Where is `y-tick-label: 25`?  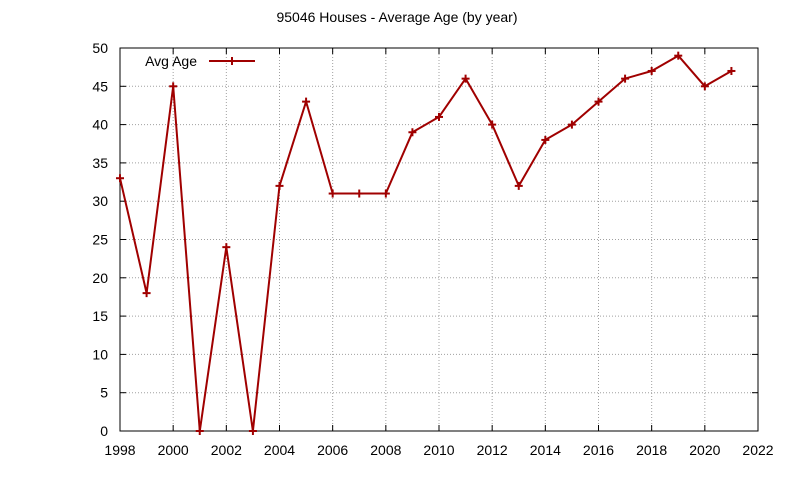 y-tick-label: 25 is located at coordinates (100, 240).